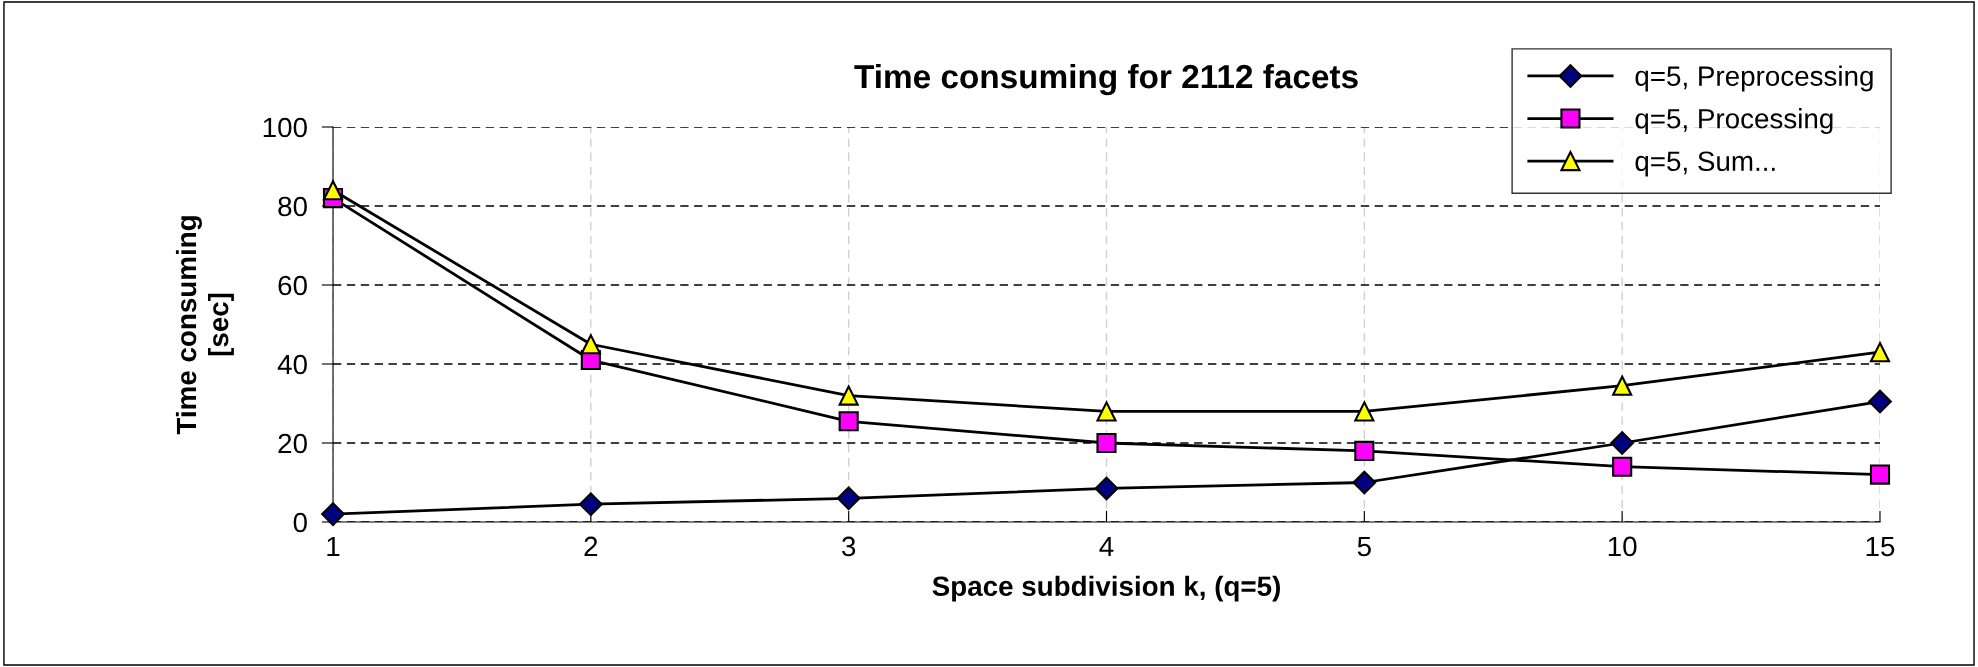 This screenshot has width=1978, height=667. I want to click on y-tick-label: 0, so click(300, 522).